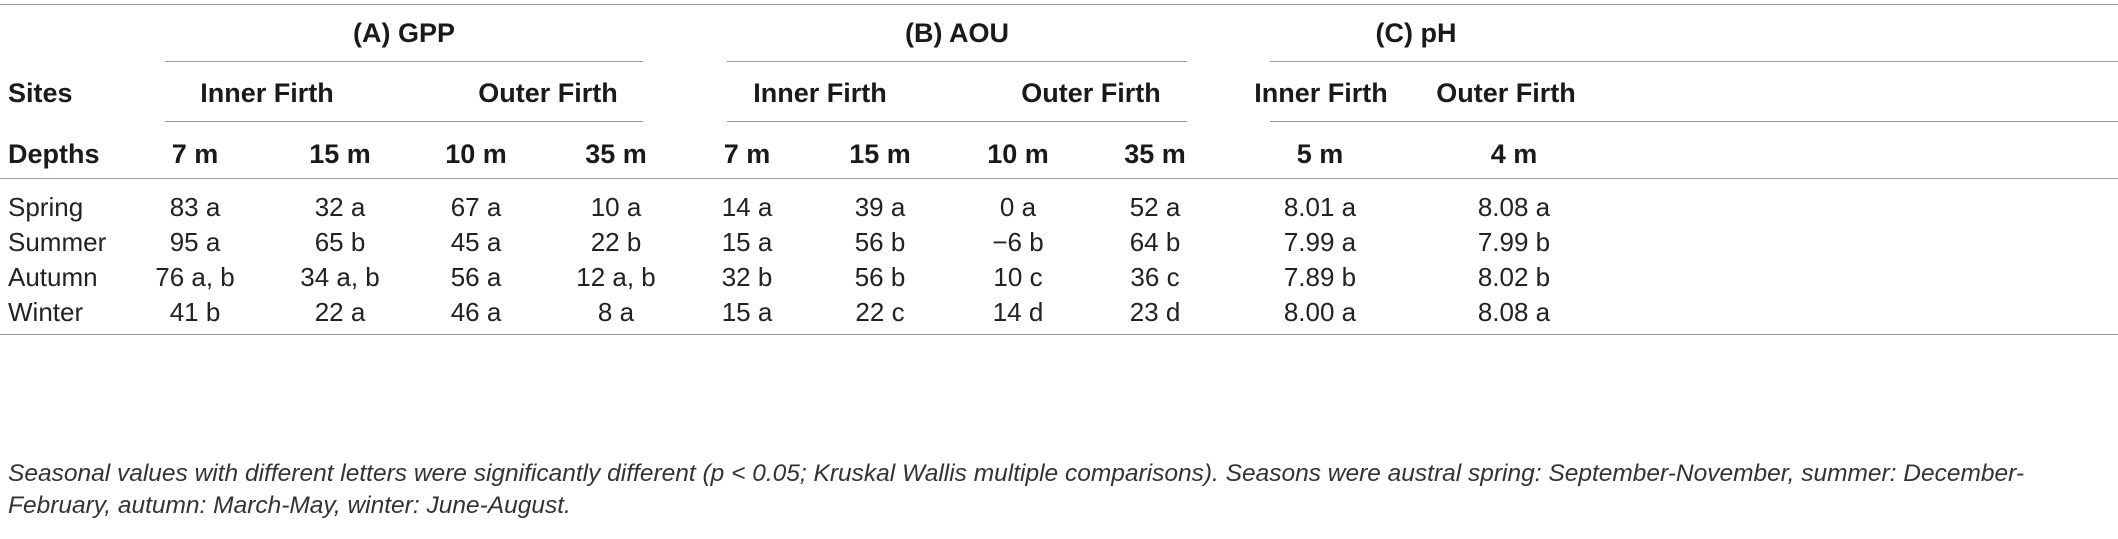 The height and width of the screenshot is (539, 2118). Describe the element at coordinates (1514, 242) in the screenshot. I see `table-cell: 7.99 b` at that location.